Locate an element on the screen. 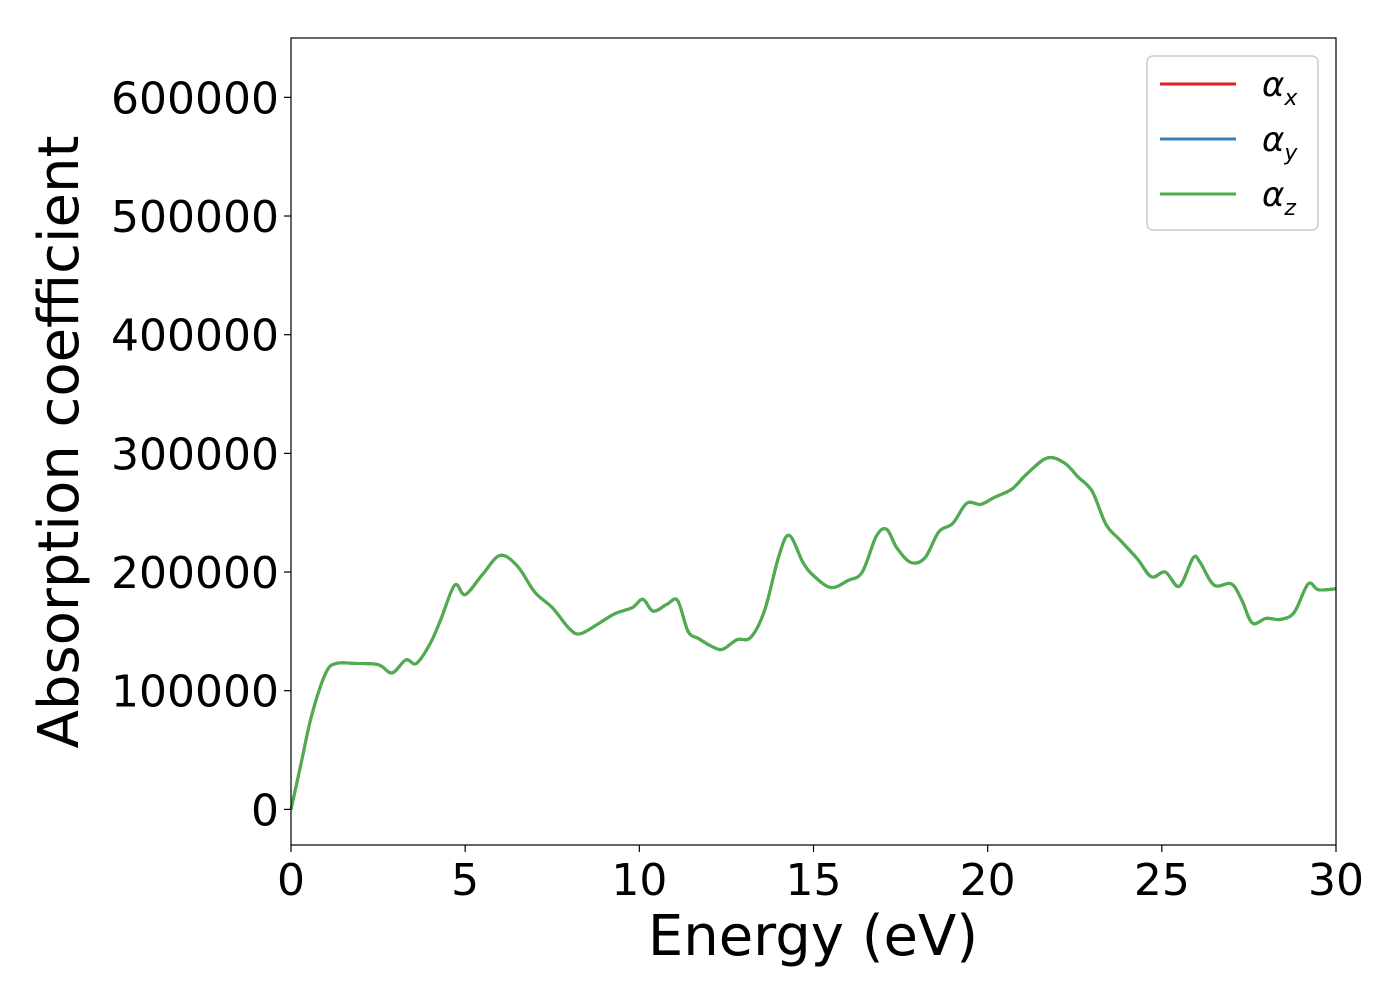 Image resolution: width=1400 pixels, height=1000 pixels. y-tick-label: 600000 is located at coordinates (195, 98).